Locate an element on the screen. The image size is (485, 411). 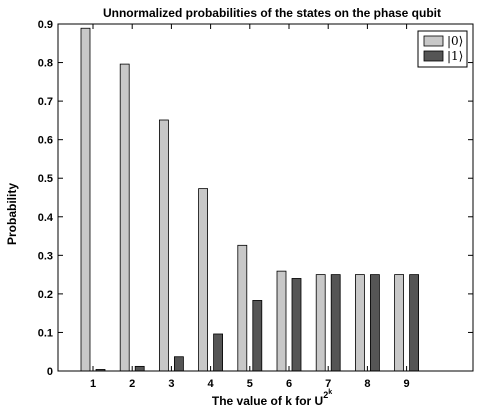
legend-label-1: |1⟩ is located at coordinates (455, 56).